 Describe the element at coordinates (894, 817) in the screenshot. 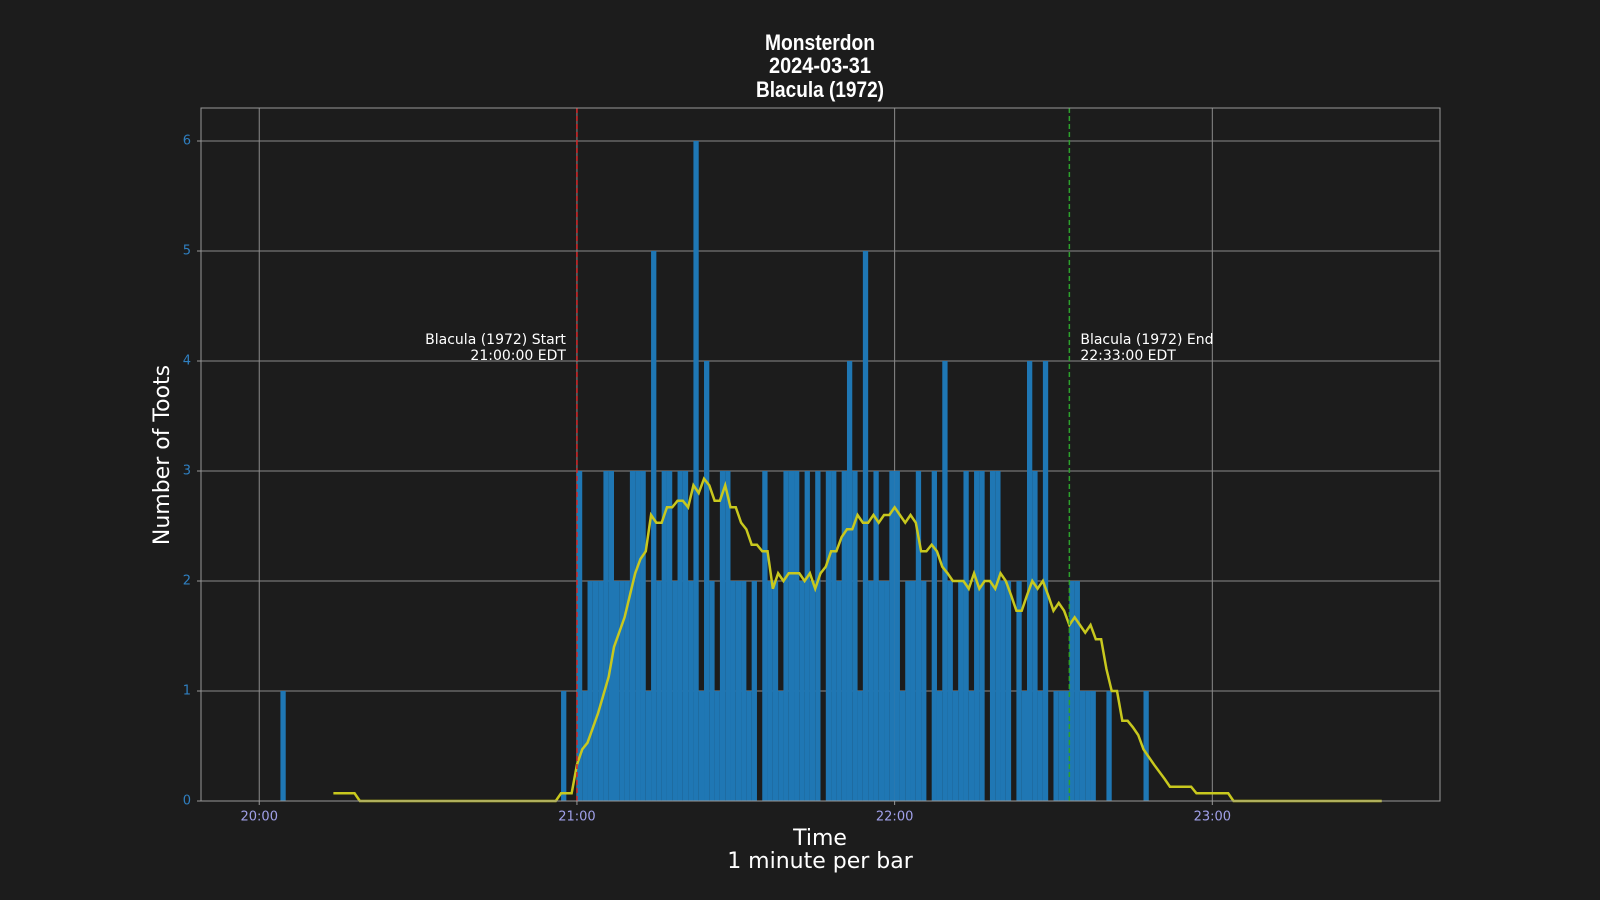

I see `x-tick-label: 22:00` at that location.